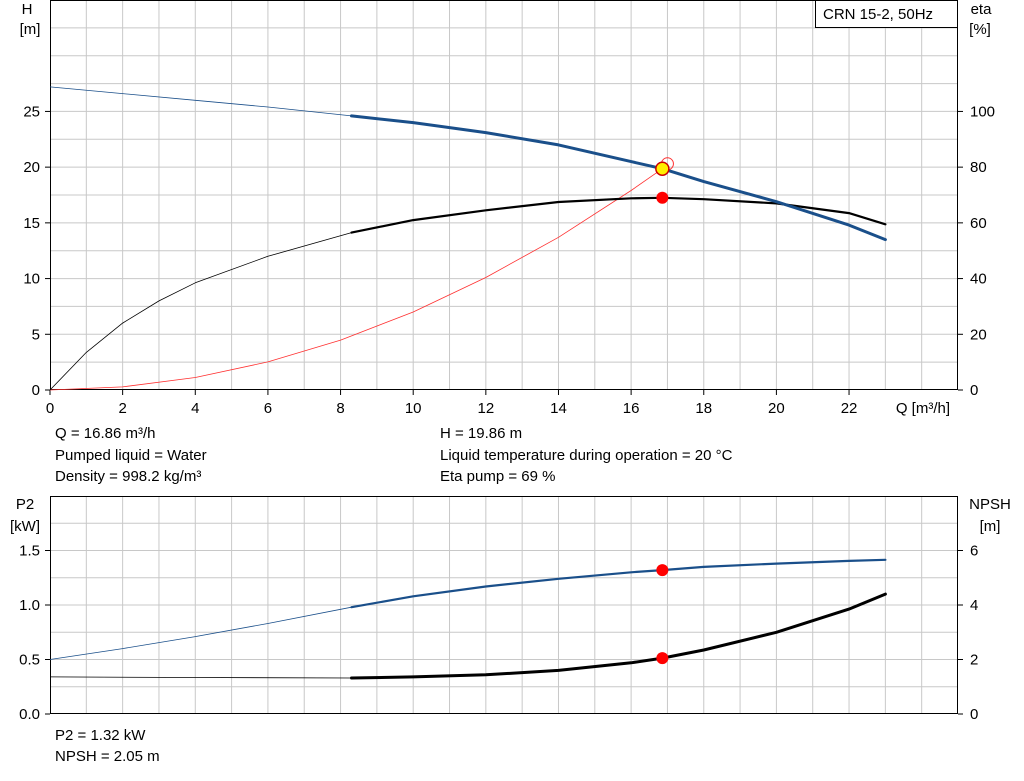 The height and width of the screenshot is (781, 1024). I want to click on y-left-tick-label: 15, so click(31, 223).